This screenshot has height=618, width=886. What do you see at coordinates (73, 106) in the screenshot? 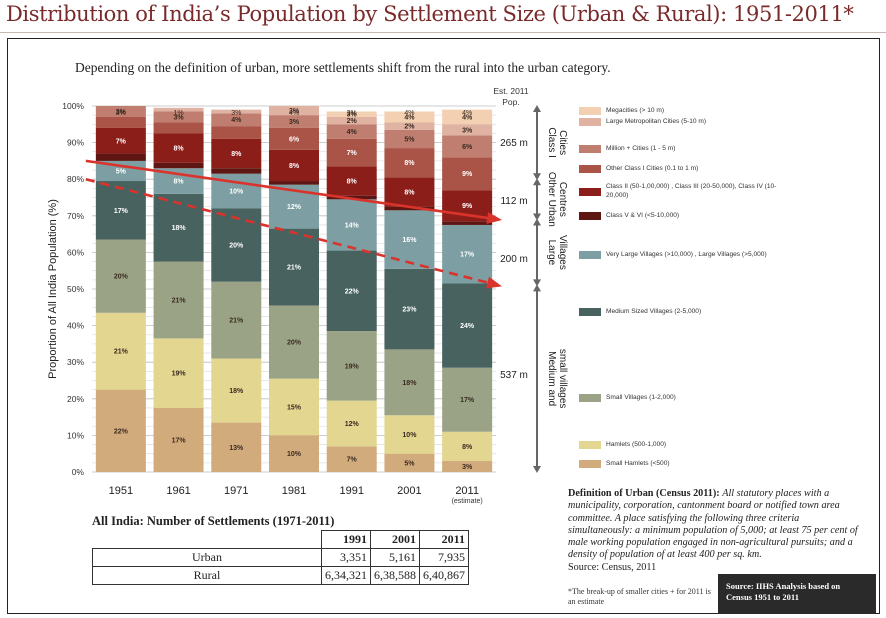
I see `y-tick-label: 100%` at bounding box center [73, 106].